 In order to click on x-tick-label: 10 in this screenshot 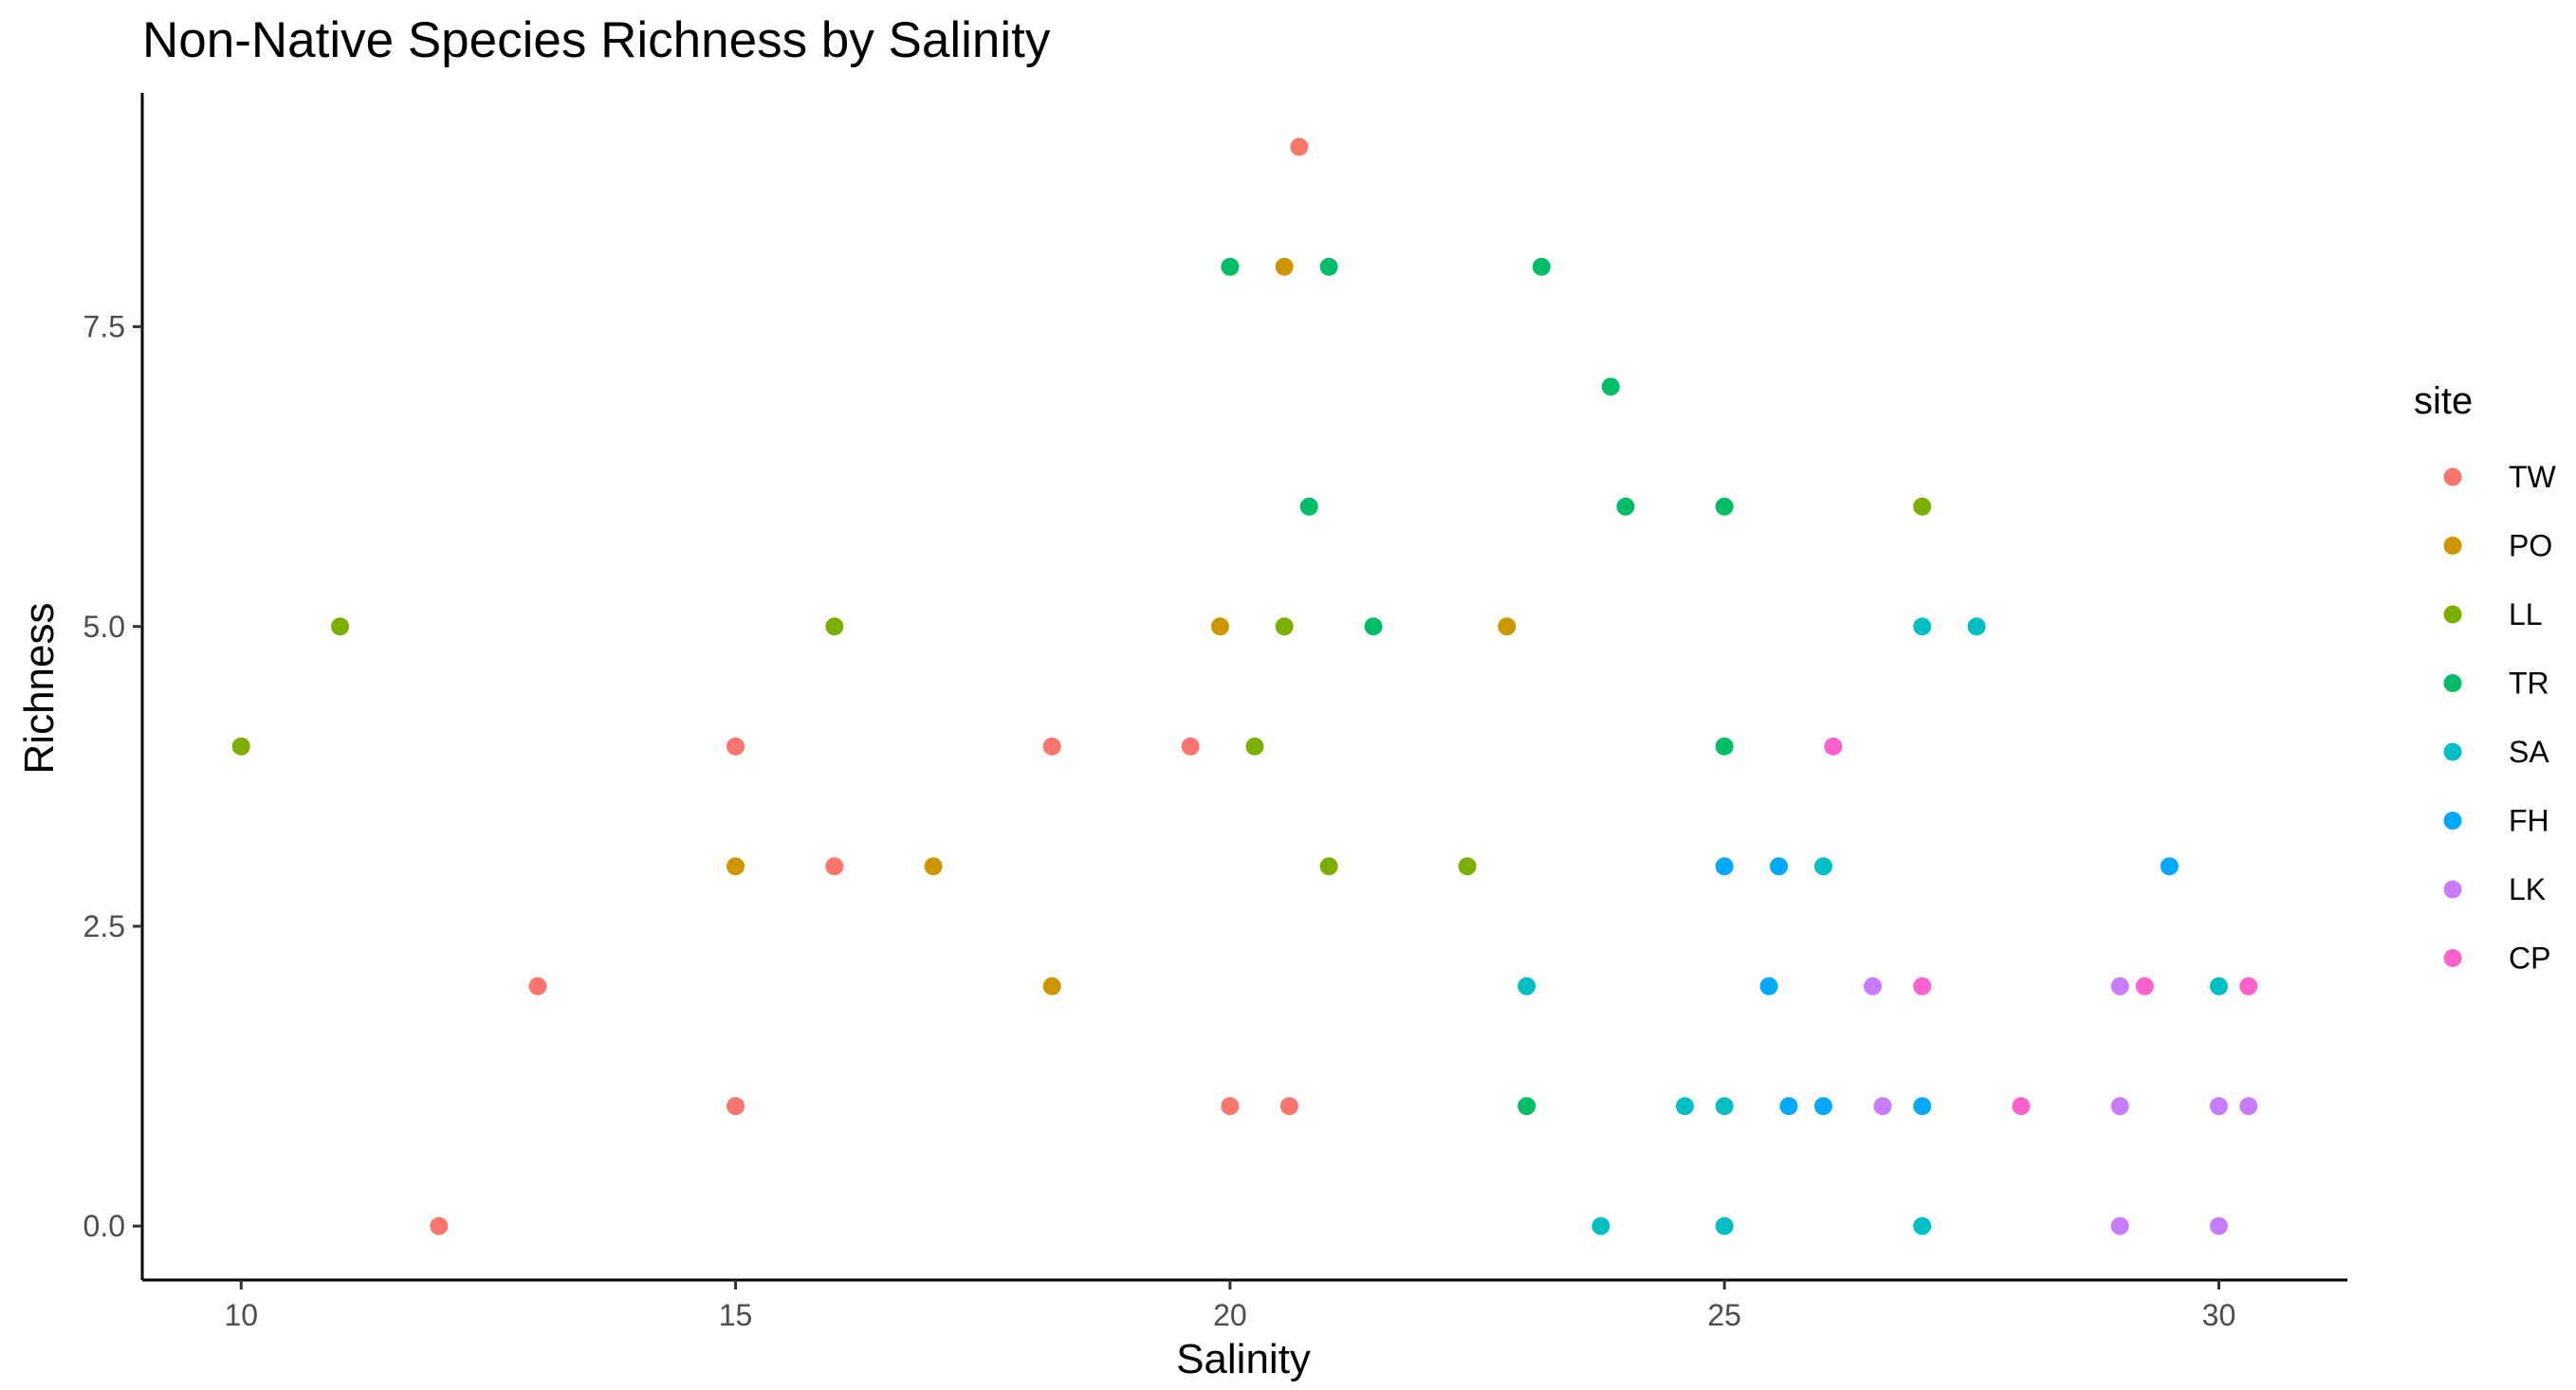, I will do `click(241, 1315)`.